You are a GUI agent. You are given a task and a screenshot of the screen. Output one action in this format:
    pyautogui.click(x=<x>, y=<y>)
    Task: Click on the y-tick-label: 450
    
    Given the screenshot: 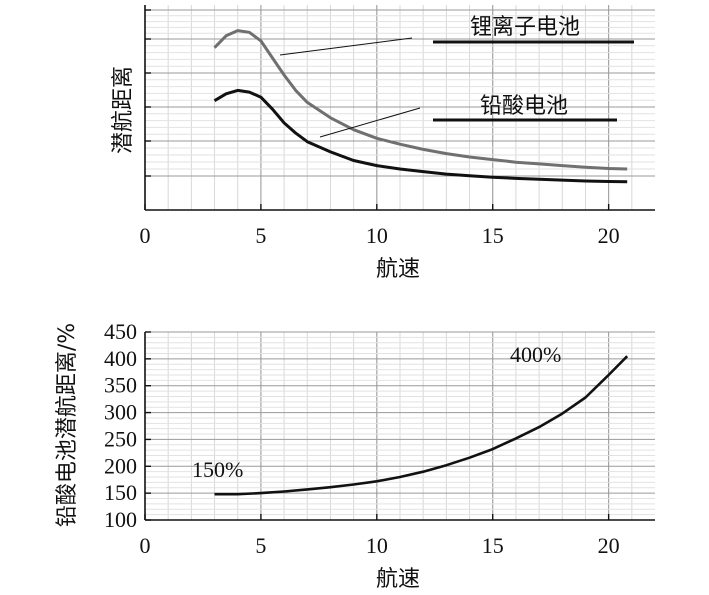 What is the action you would take?
    pyautogui.click(x=120, y=331)
    